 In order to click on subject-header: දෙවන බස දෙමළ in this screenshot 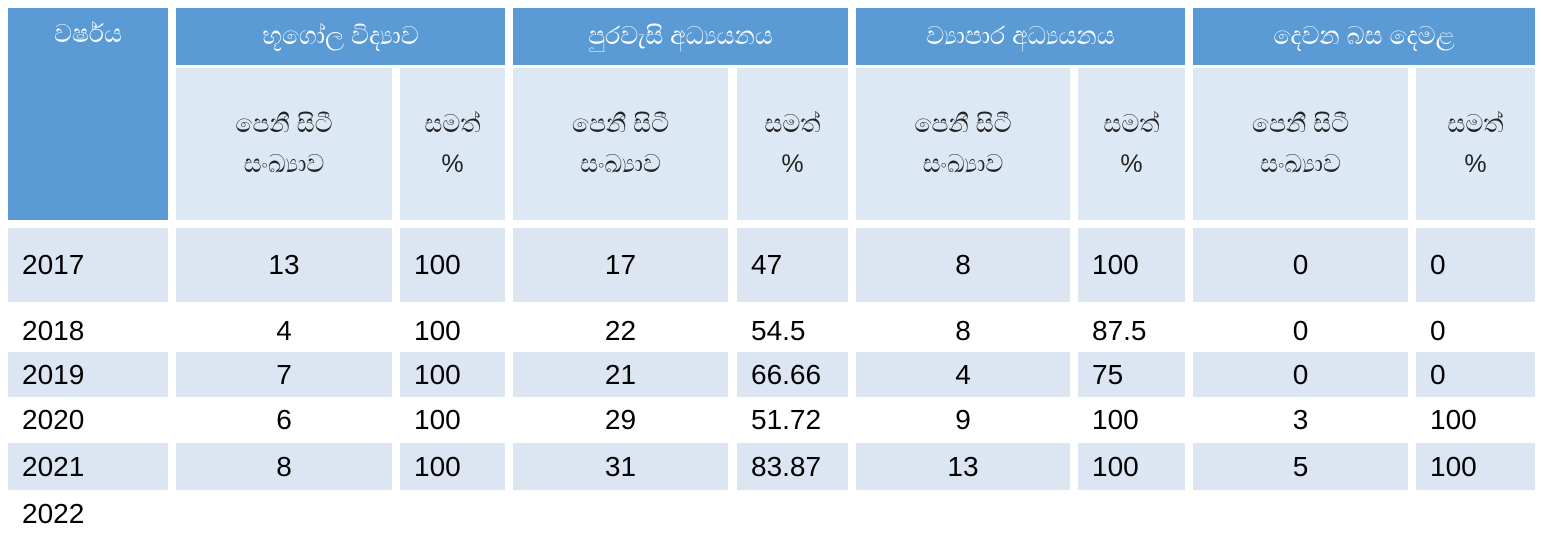, I will do `click(1364, 36)`.